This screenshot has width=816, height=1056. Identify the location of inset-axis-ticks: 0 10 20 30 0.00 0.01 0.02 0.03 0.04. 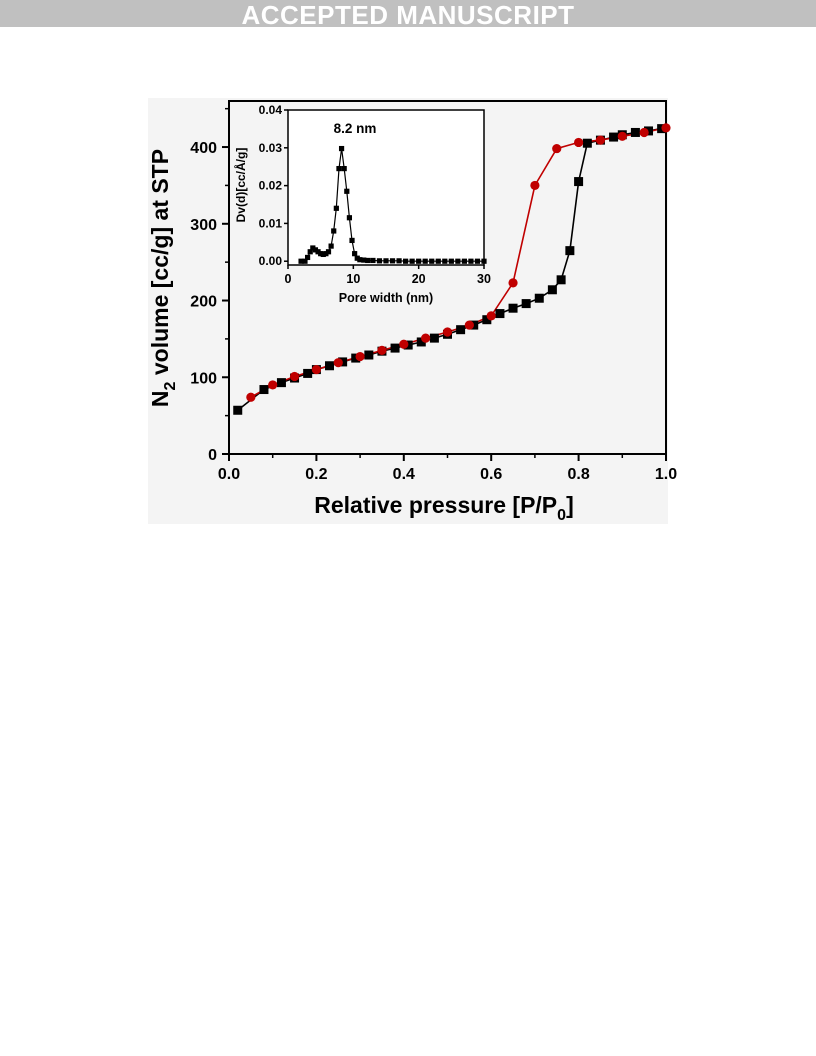
(375, 194).